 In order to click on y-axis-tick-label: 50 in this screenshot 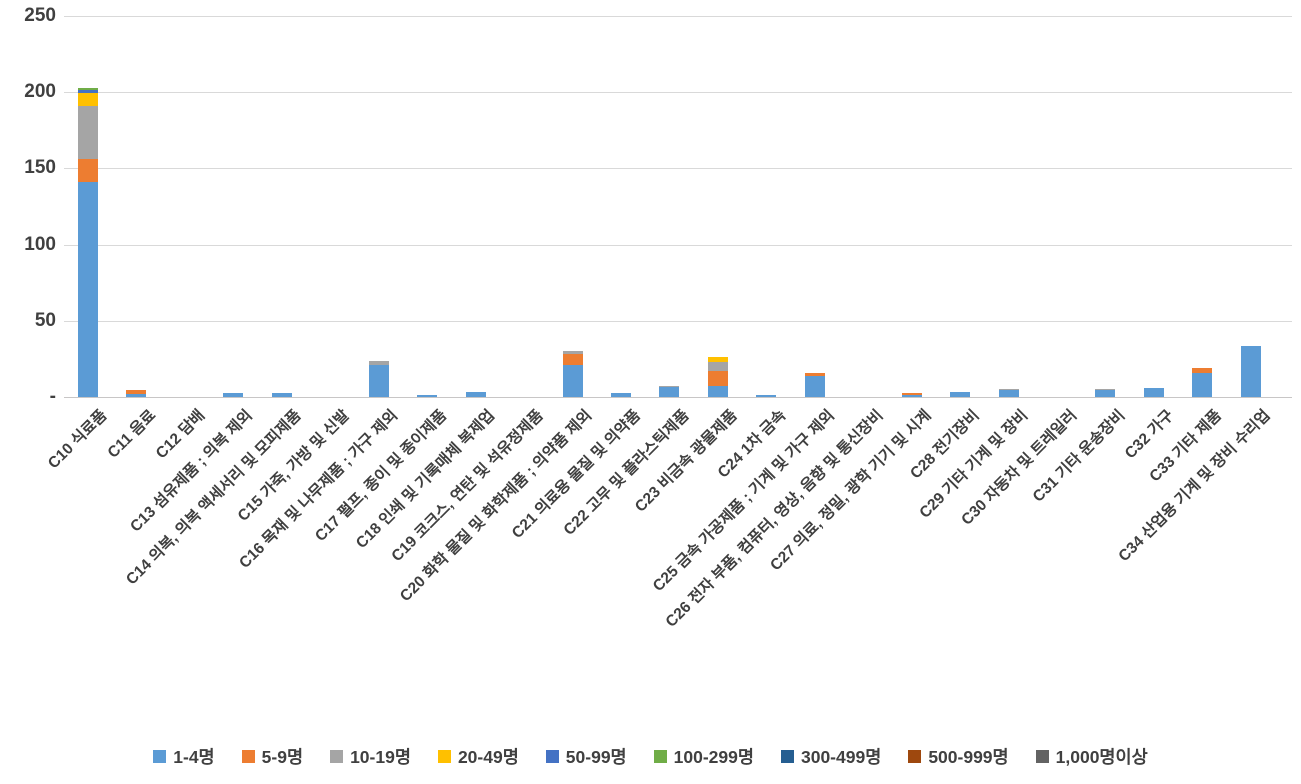, I will do `click(45, 320)`.